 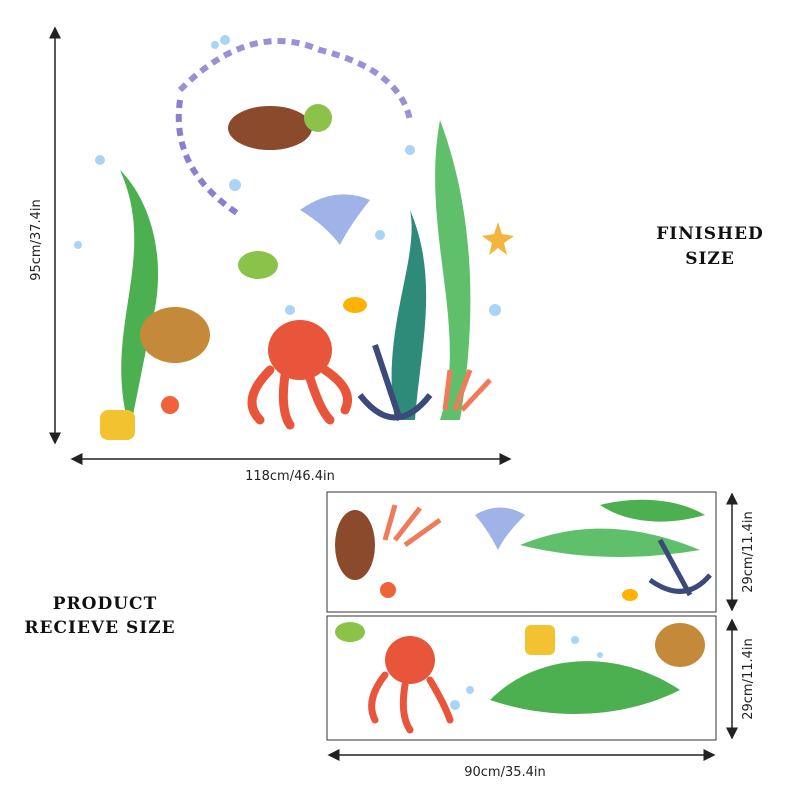 I want to click on width-label: 118cm/46.4in, so click(x=290, y=476).